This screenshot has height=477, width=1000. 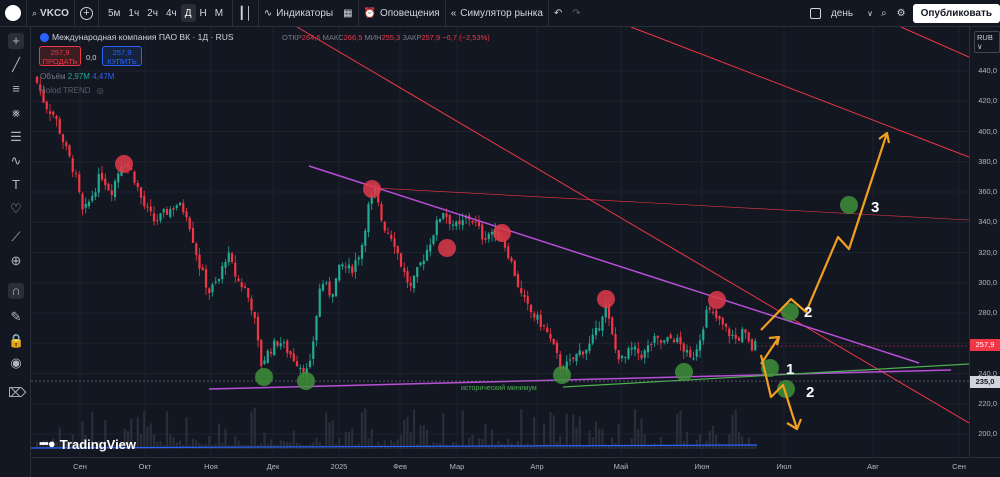 I want to click on support-trend-line, so click(x=580, y=379).